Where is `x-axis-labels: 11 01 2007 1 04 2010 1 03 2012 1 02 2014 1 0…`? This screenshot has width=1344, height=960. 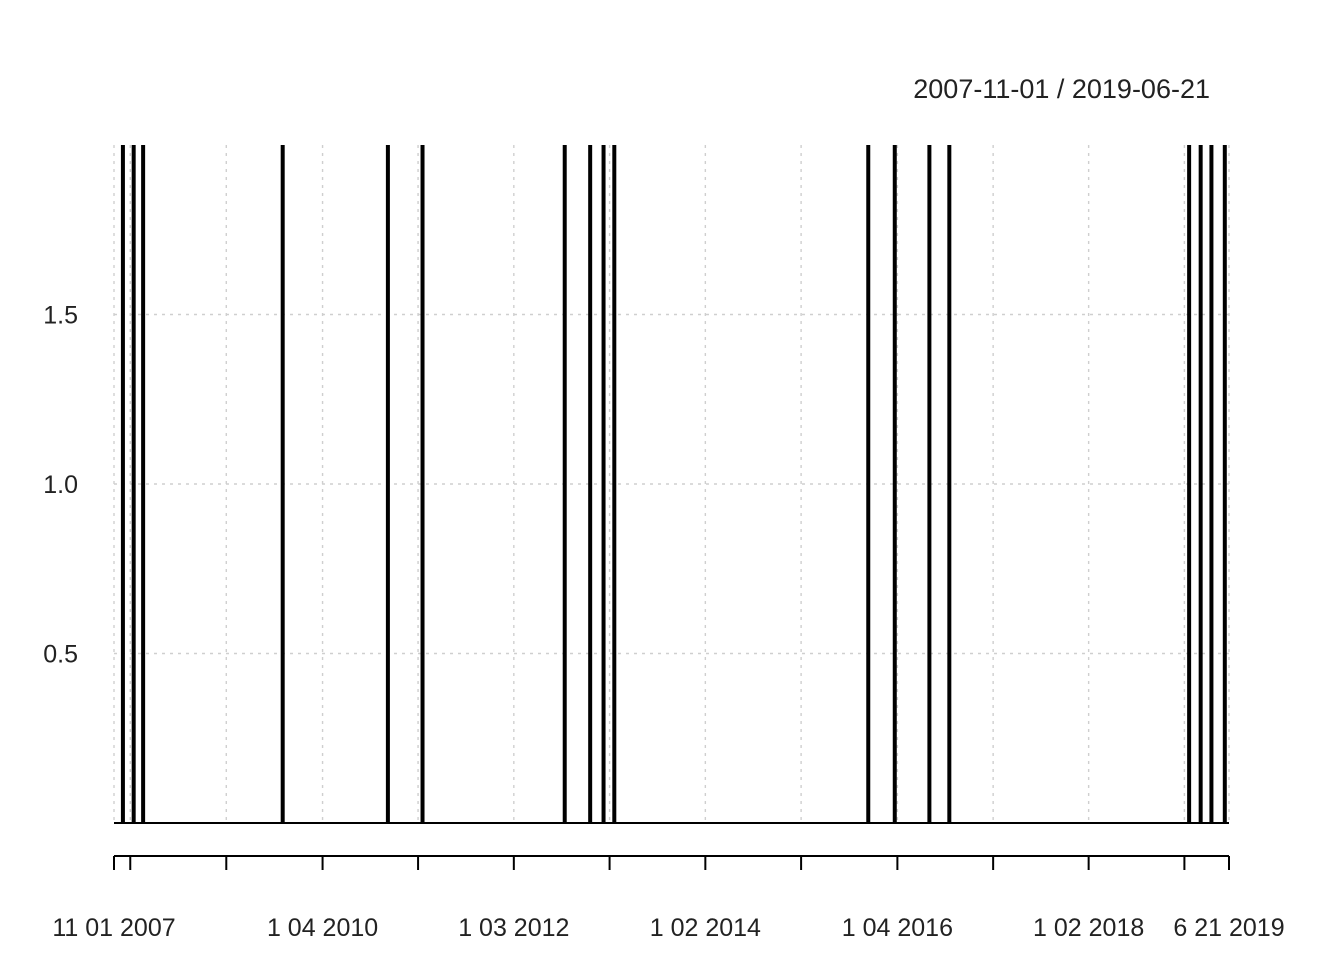 x-axis-labels: 11 01 2007 1 04 2010 1 03 2012 1 02 2014 1 0… is located at coordinates (668, 928).